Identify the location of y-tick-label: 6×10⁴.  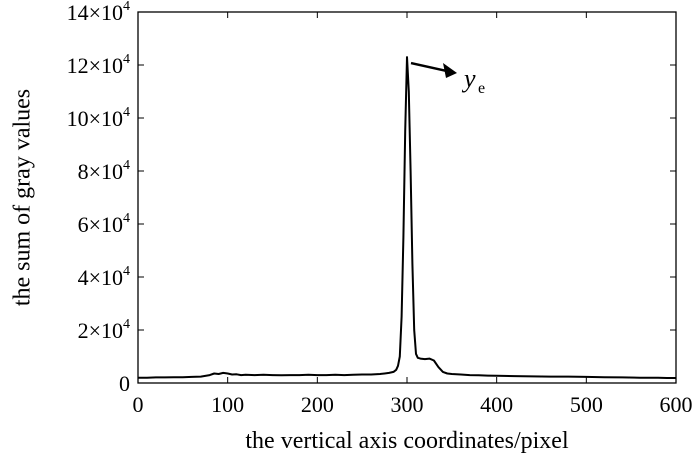
(104, 224).